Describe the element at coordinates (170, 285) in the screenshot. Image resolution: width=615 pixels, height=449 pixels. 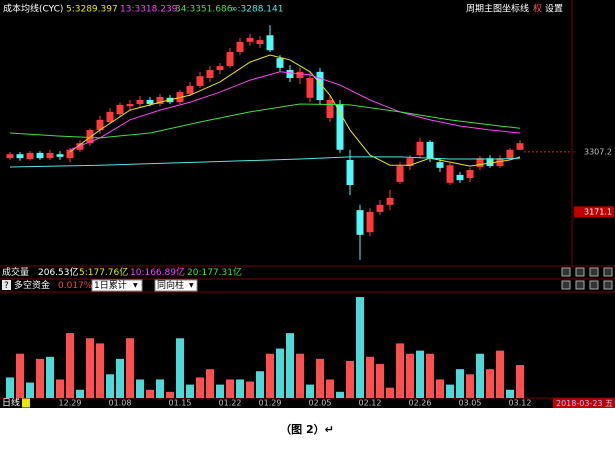
I see `dropdown-text: 同向柱` at that location.